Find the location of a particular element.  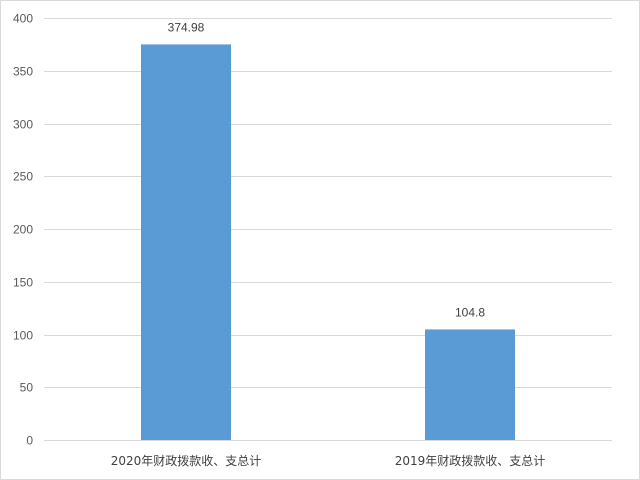

x-axis-labels: 2020年财政拨款收、支总计 2019年财政拨款收、支总计 is located at coordinates (328, 461).